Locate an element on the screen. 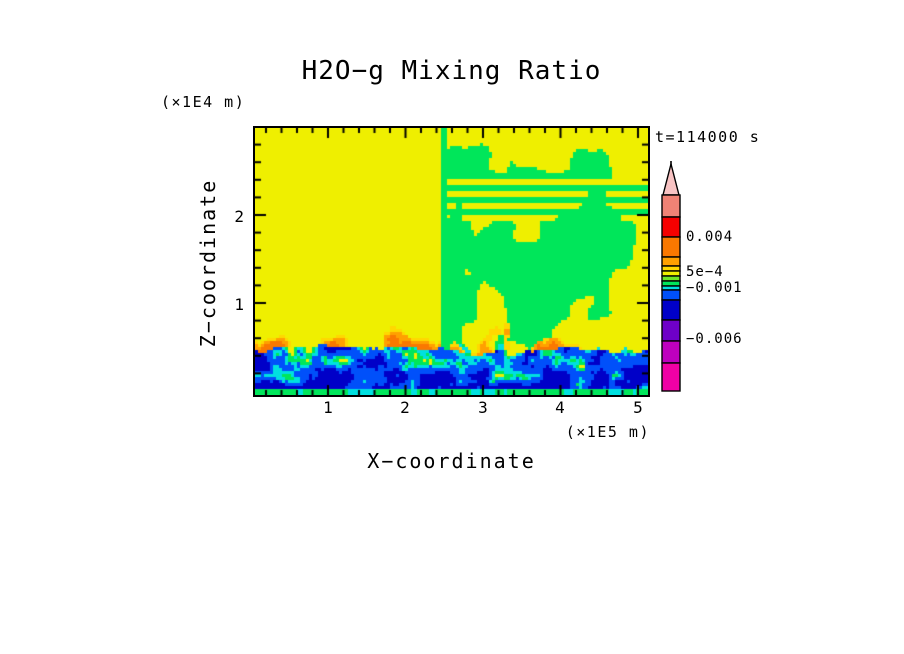  z-tick-label-1: 1 is located at coordinates (239, 304).